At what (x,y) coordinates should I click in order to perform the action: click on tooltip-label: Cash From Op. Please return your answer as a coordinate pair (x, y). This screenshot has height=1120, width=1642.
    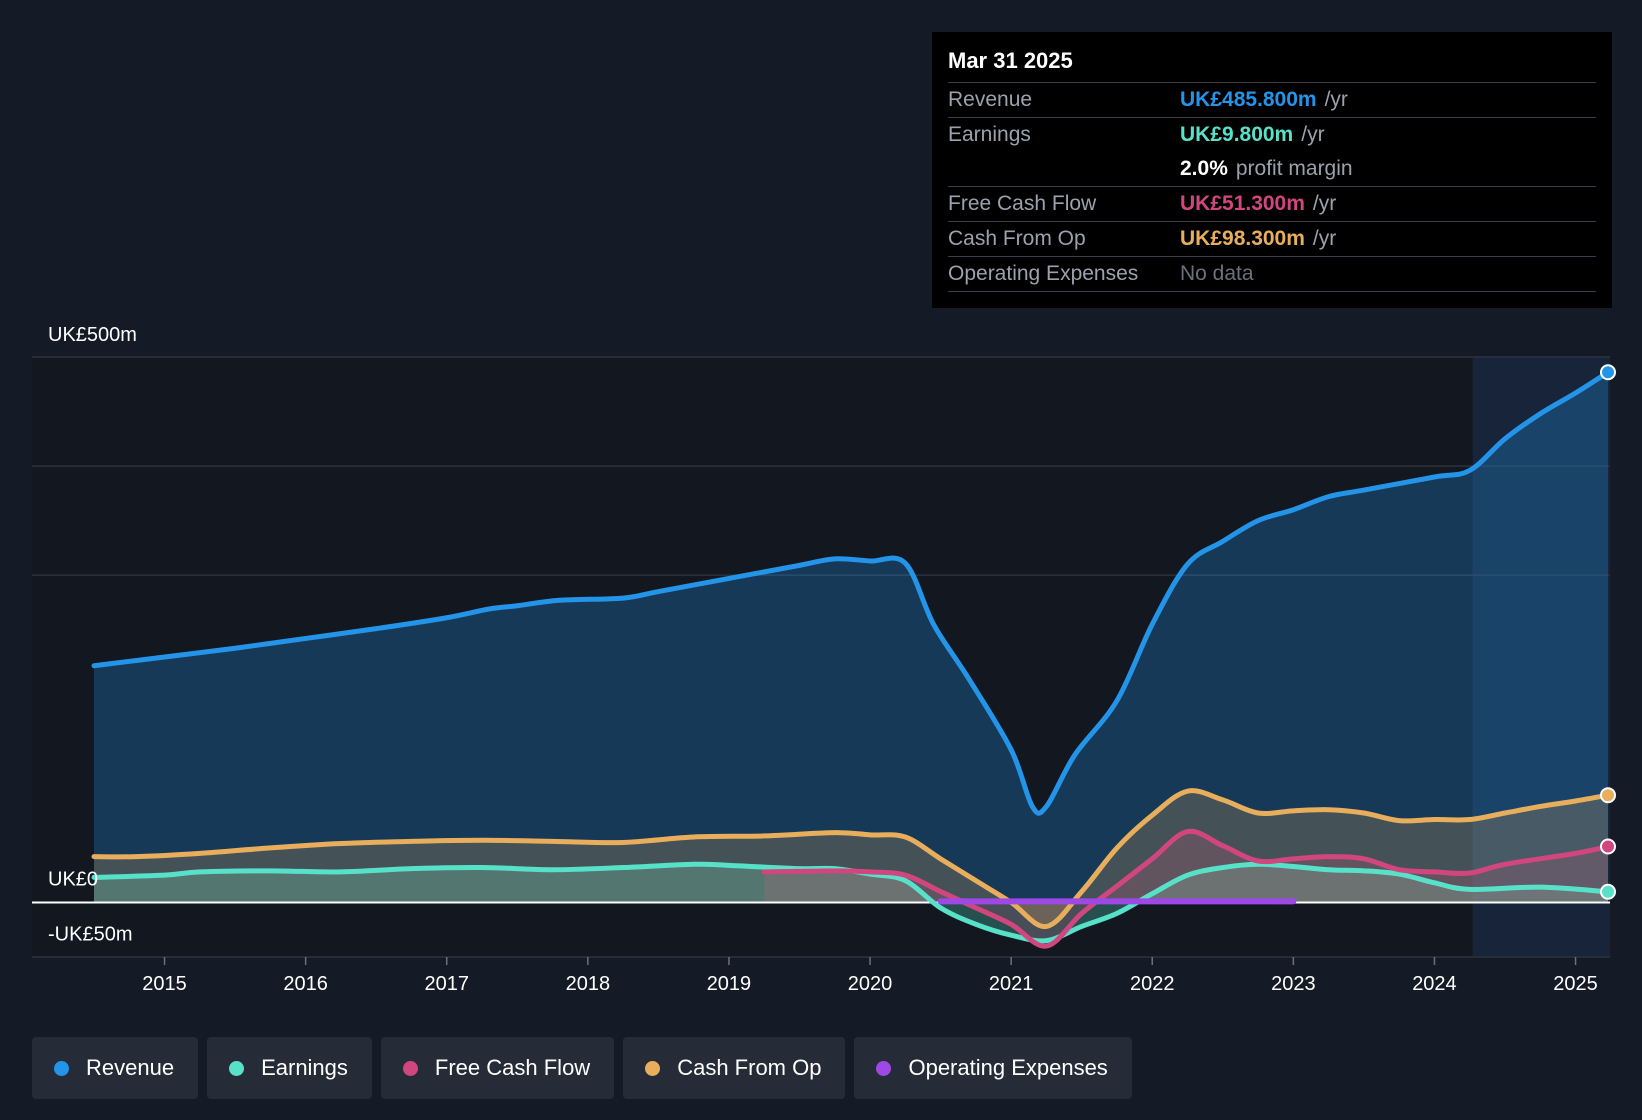
    Looking at the image, I should click on (1017, 238).